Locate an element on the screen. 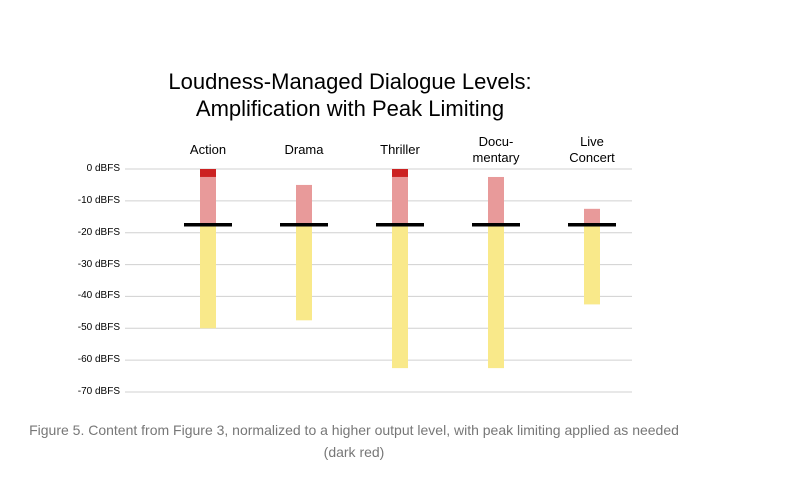 The width and height of the screenshot is (789, 494). y-tick-label: -40 dBFS is located at coordinates (98, 296).